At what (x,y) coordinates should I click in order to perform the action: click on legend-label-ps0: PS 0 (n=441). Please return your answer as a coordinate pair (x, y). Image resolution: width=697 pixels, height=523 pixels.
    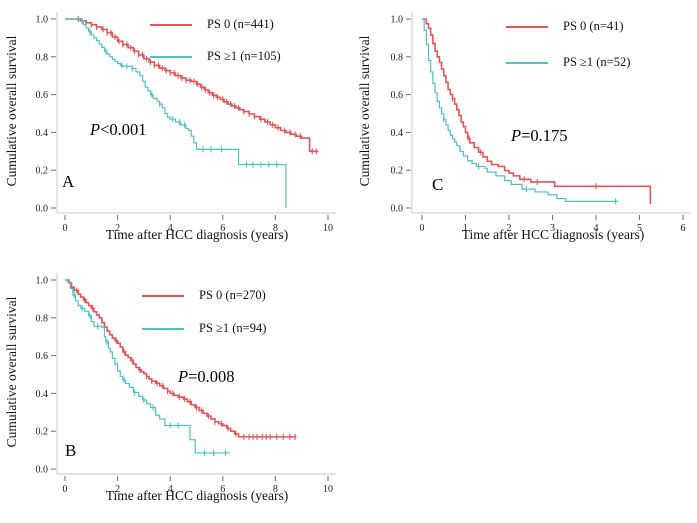
    Looking at the image, I should click on (240, 24).